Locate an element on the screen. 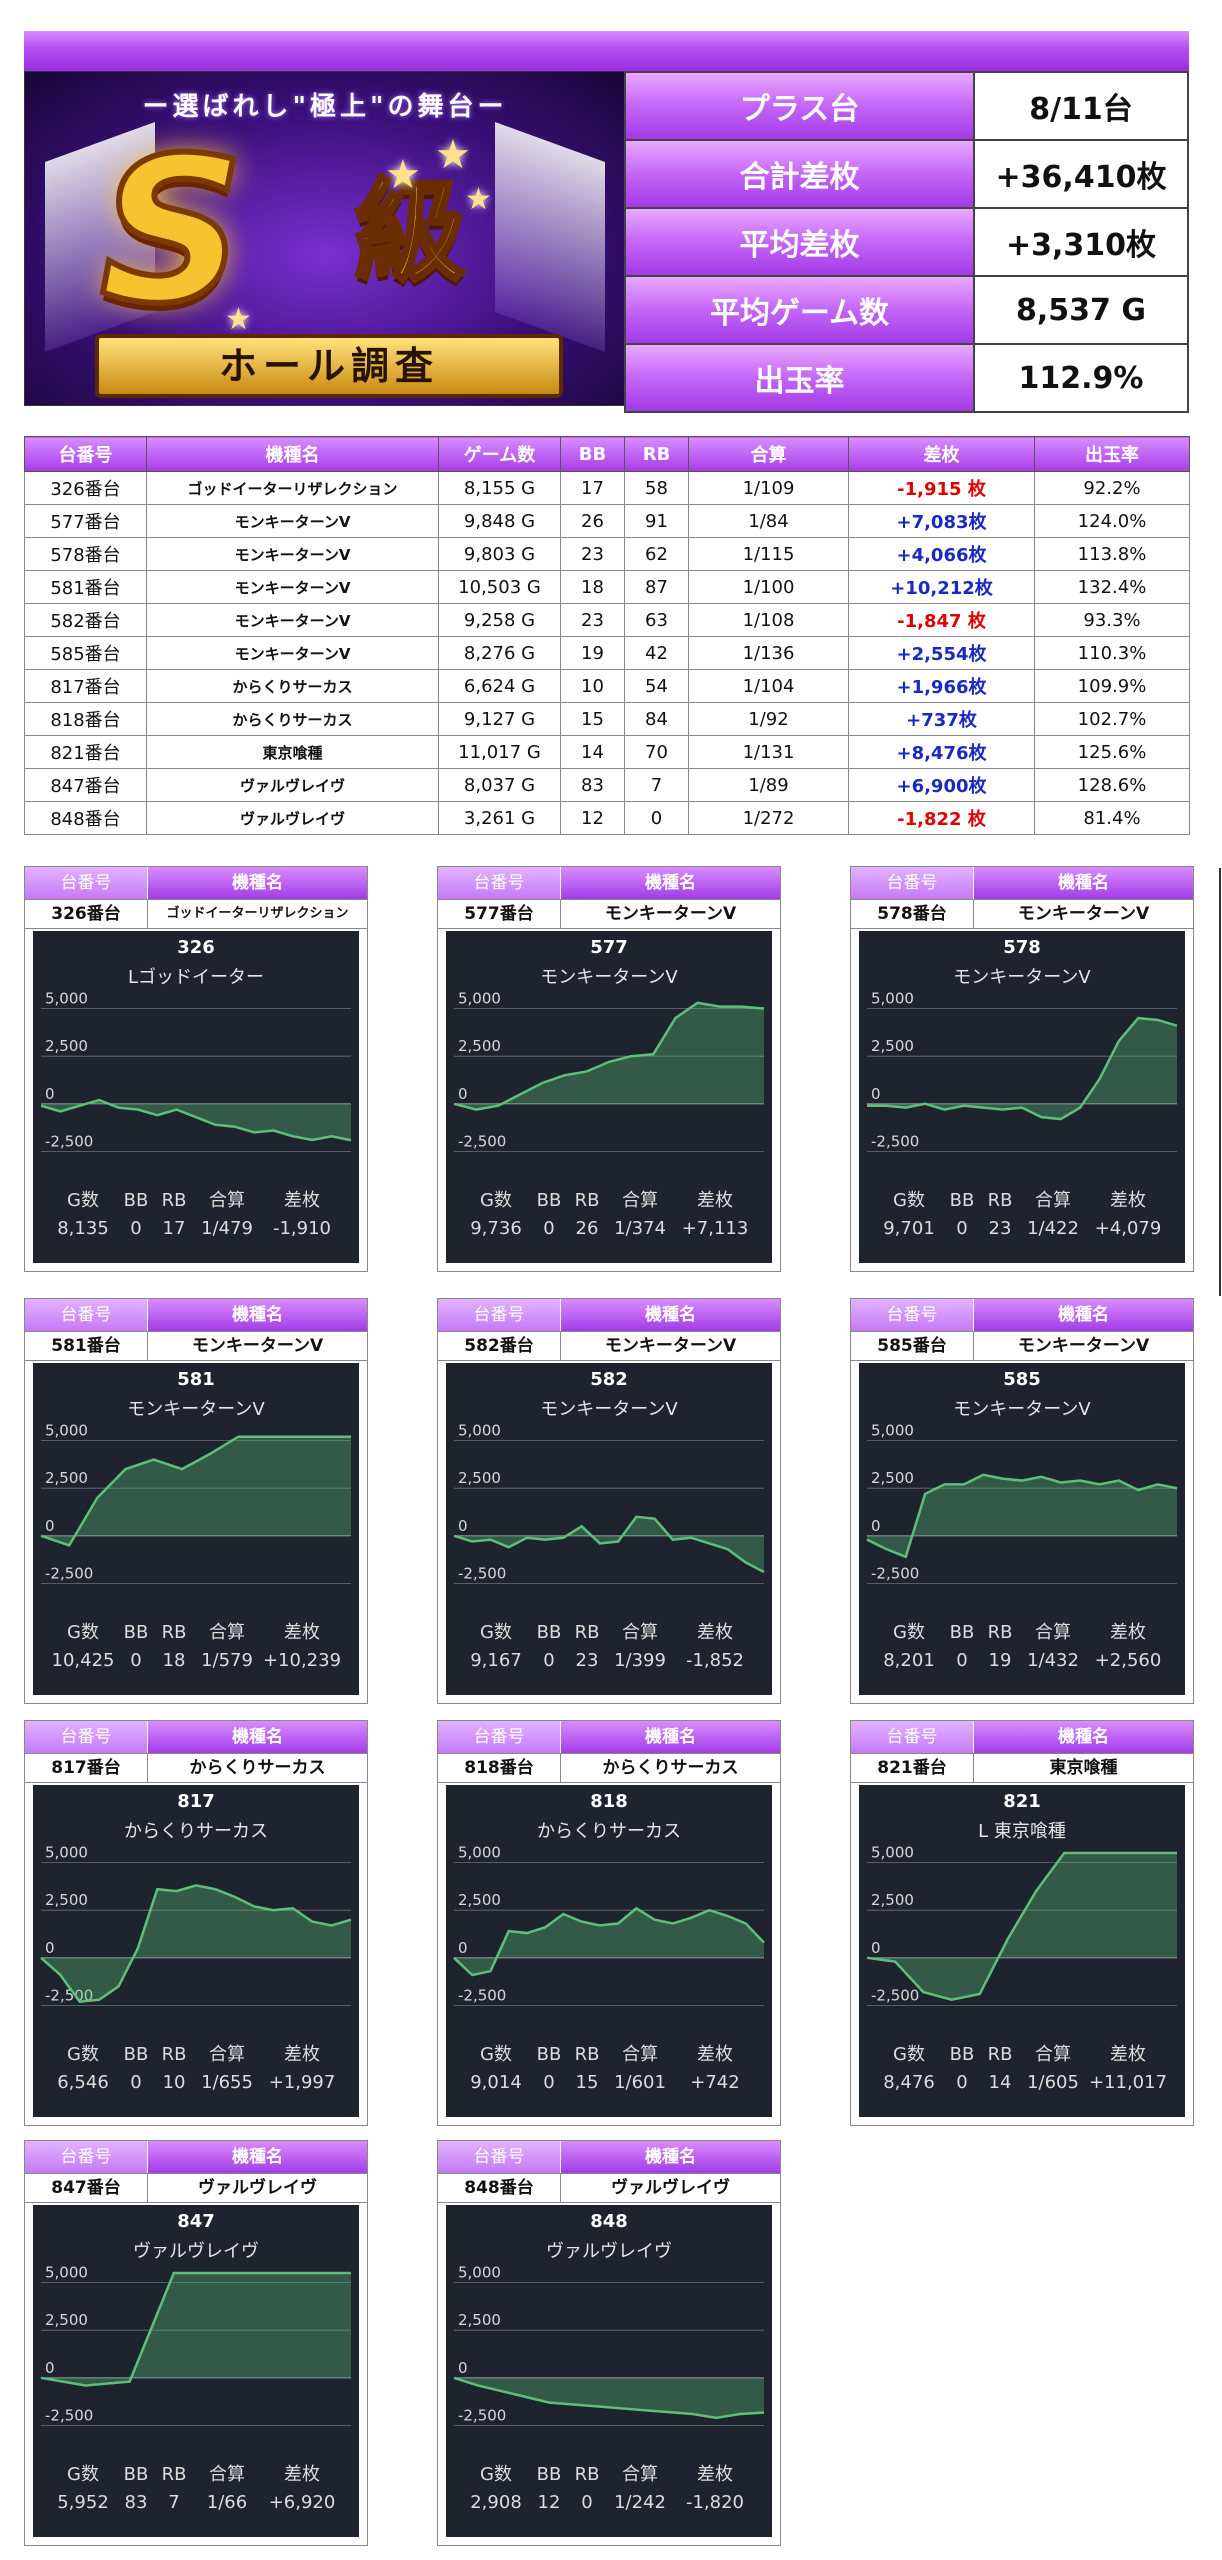 This screenshot has width=1222, height=2560. cell-rb: 84 is located at coordinates (656, 719).